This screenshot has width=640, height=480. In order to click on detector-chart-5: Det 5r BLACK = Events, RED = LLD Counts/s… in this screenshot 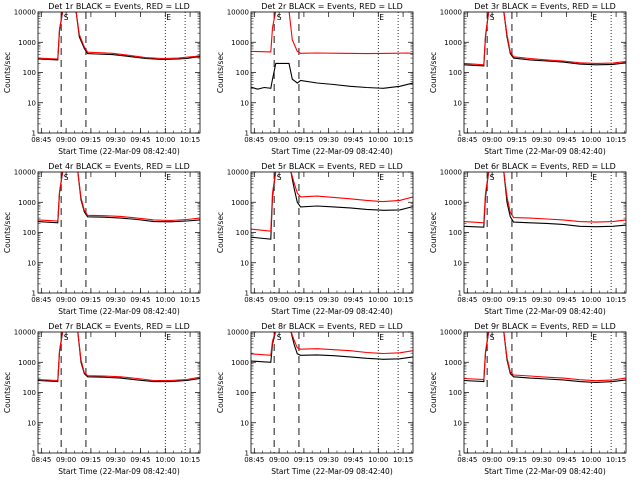, I will do `click(315, 239)`.